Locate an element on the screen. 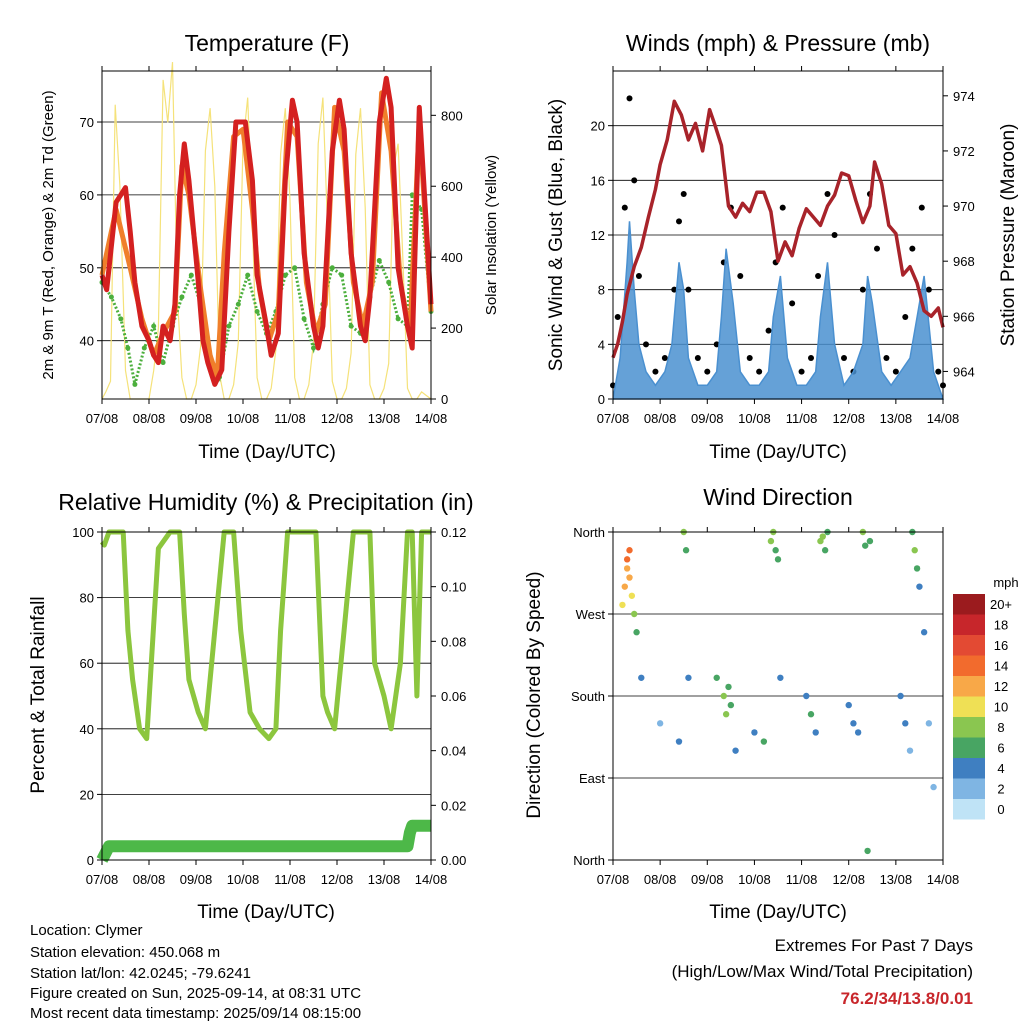  wind-direction-ygrid: North East South West North is located at coordinates (757, 696).